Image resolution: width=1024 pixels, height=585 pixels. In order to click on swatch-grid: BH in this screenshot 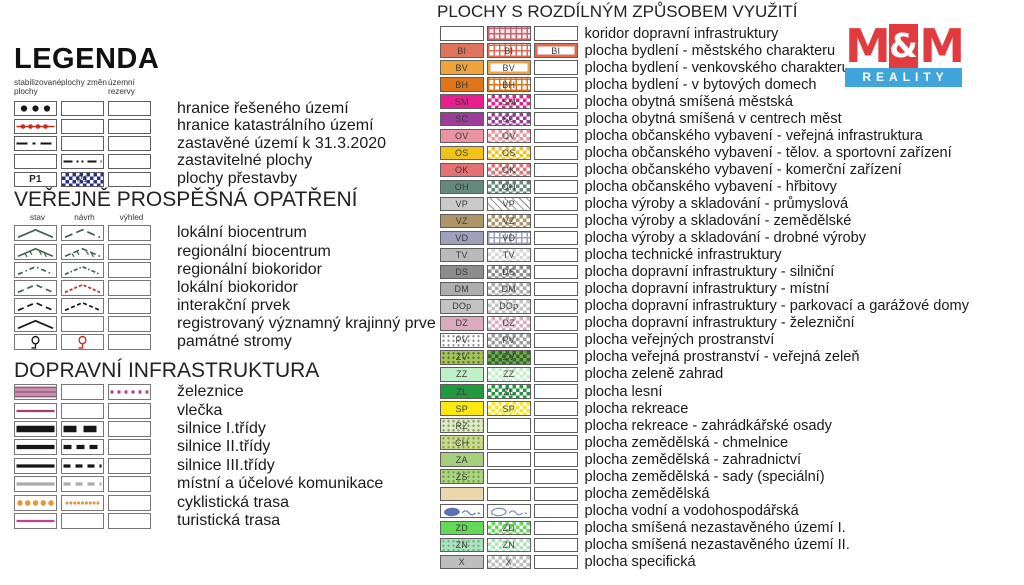, I will do `click(509, 84)`.